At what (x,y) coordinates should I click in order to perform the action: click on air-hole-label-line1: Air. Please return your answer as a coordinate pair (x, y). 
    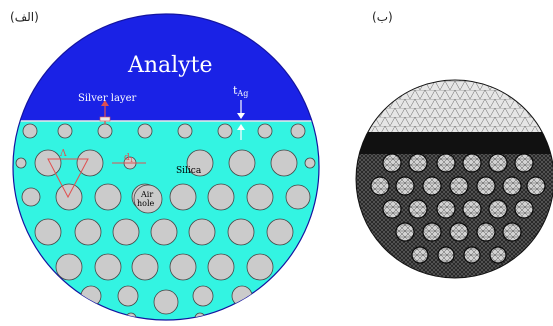
    Looking at the image, I should click on (146, 194).